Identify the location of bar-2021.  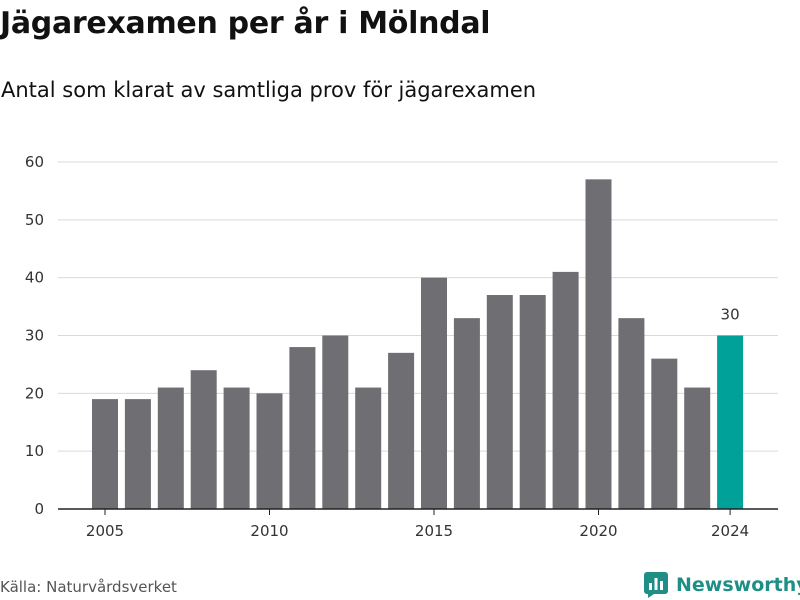
(631, 413).